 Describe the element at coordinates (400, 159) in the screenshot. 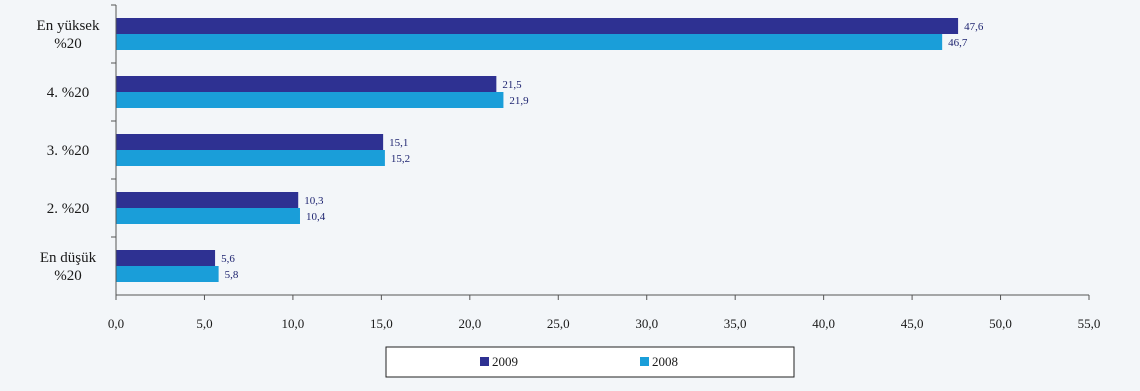

I see `value-label-2008-2: 15,2` at that location.